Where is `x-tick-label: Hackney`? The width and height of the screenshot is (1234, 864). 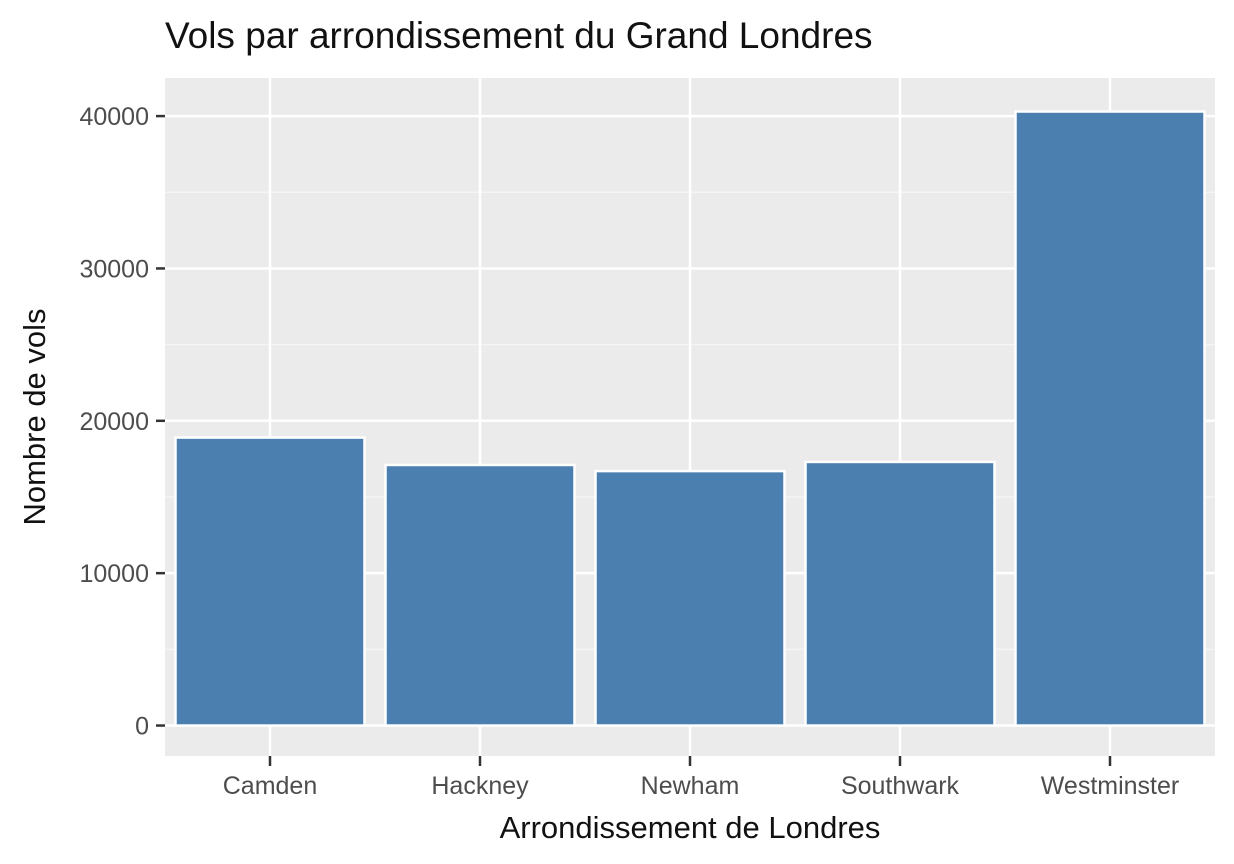
x-tick-label: Hackney is located at coordinates (480, 786).